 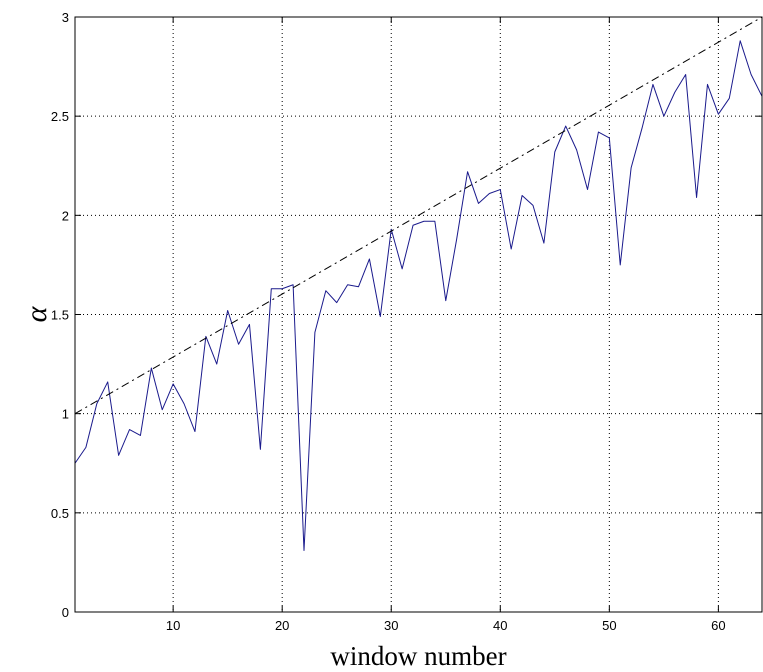 I want to click on y-tick-label: 3, so click(x=65, y=17).